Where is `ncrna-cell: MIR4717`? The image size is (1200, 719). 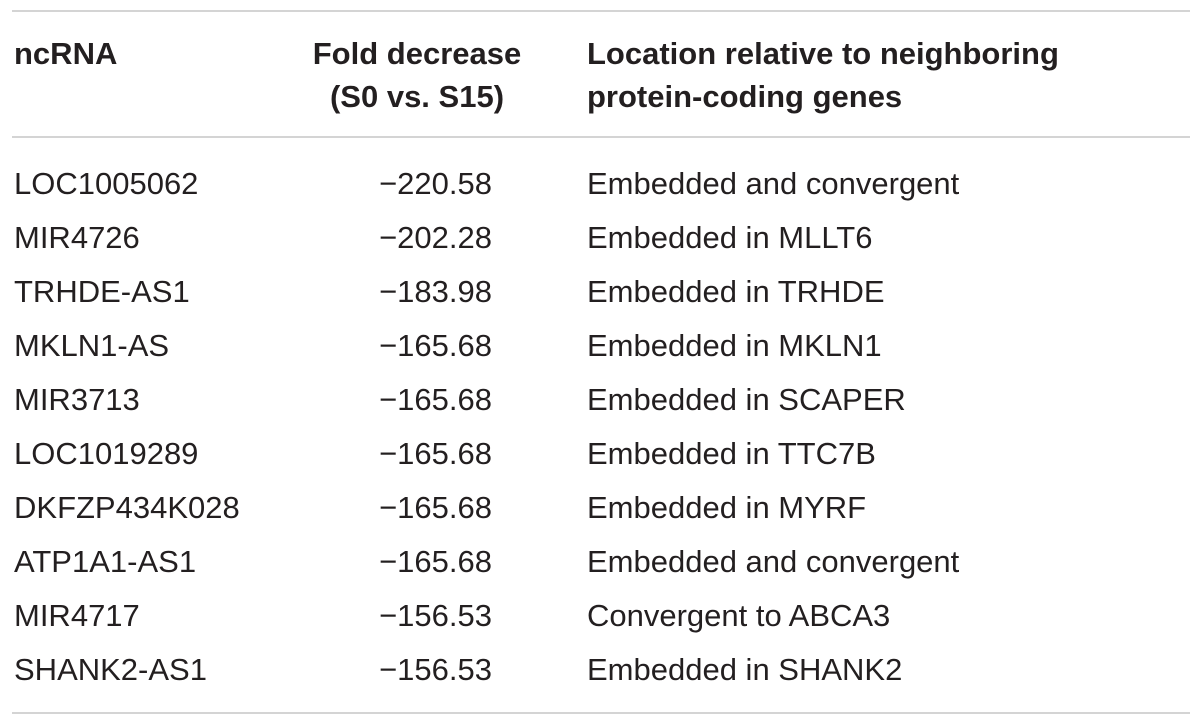
ncrna-cell: MIR4717 is located at coordinates (77, 615).